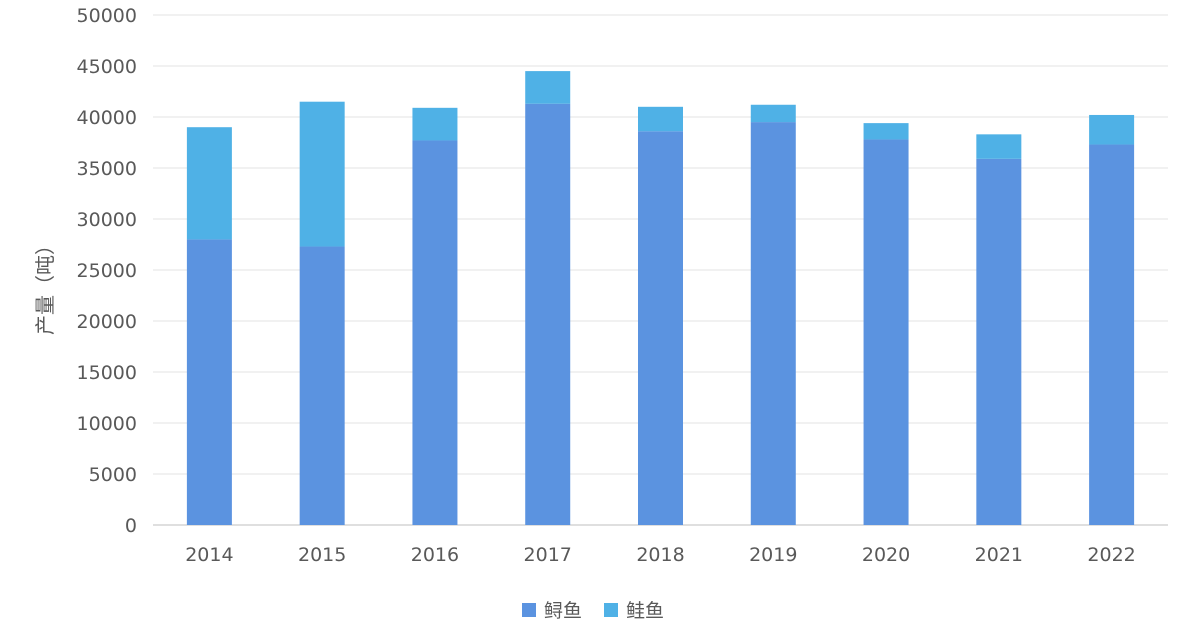 The height and width of the screenshot is (628, 1200). Describe the element at coordinates (886, 131) in the screenshot. I see `bar-series2-2020` at that location.